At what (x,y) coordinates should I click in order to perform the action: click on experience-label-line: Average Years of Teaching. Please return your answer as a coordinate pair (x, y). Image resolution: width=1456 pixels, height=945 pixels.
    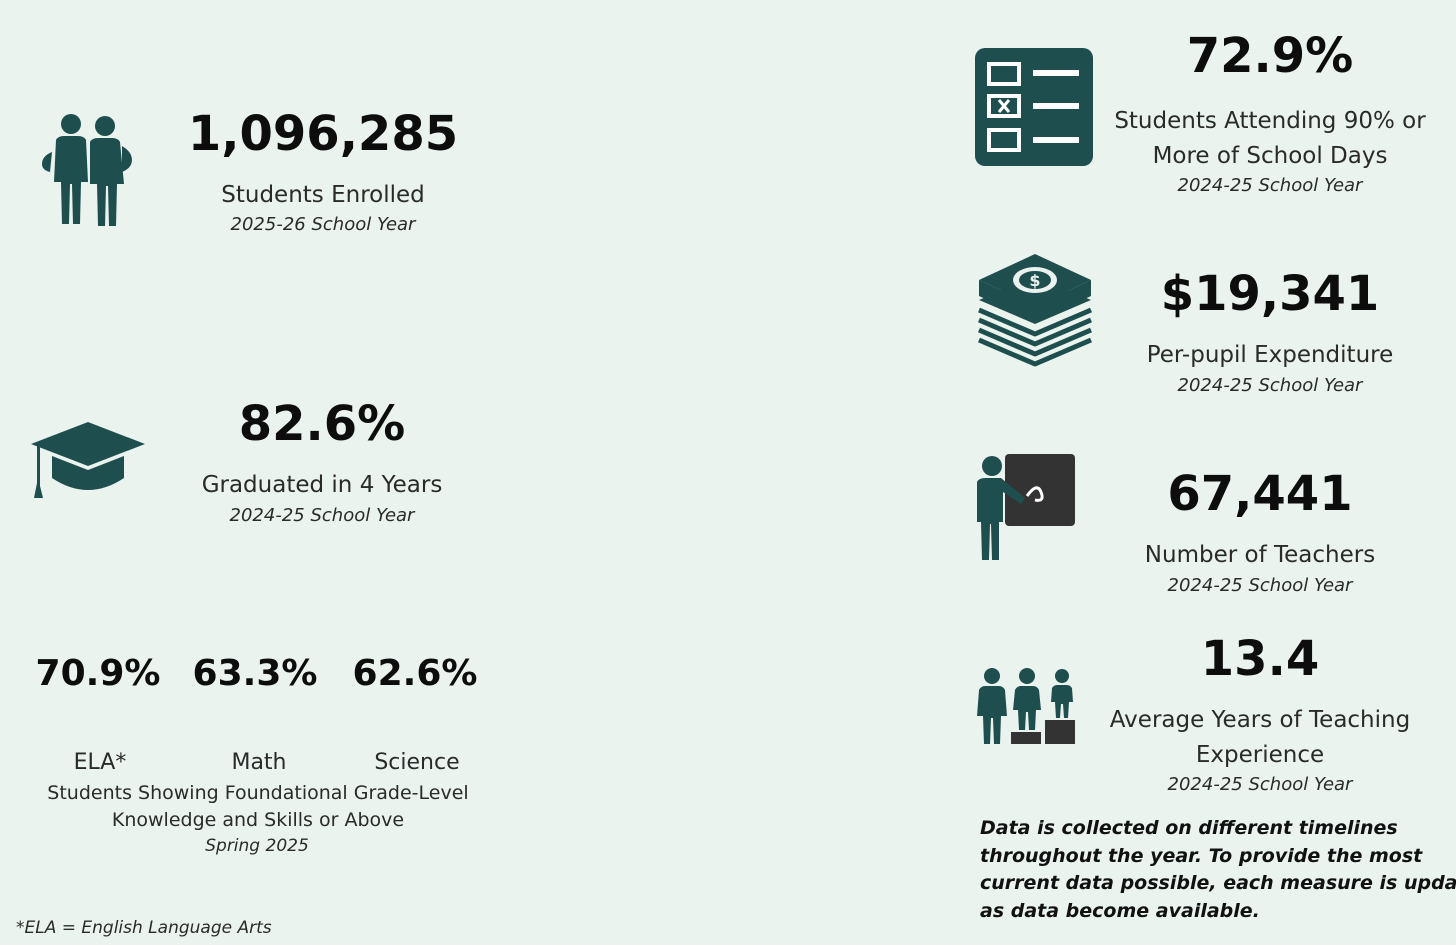
    Looking at the image, I should click on (1260, 720).